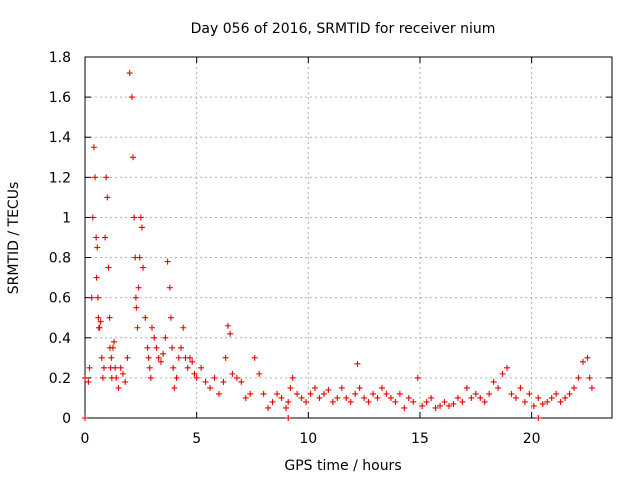 Image resolution: width=640 pixels, height=480 pixels. Describe the element at coordinates (85, 439) in the screenshot. I see `x-tick-label: 0` at that location.